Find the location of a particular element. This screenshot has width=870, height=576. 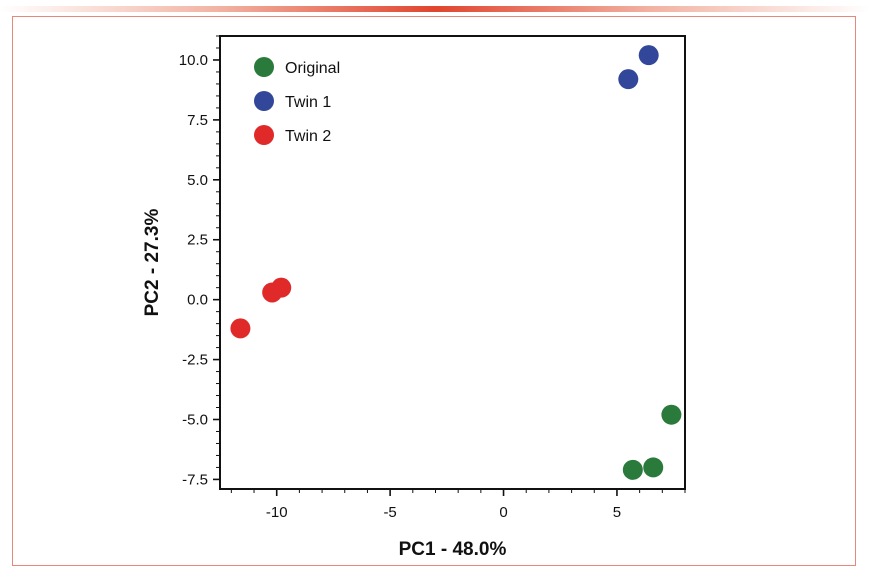

y-tick-label: 10.0 is located at coordinates (193, 60).